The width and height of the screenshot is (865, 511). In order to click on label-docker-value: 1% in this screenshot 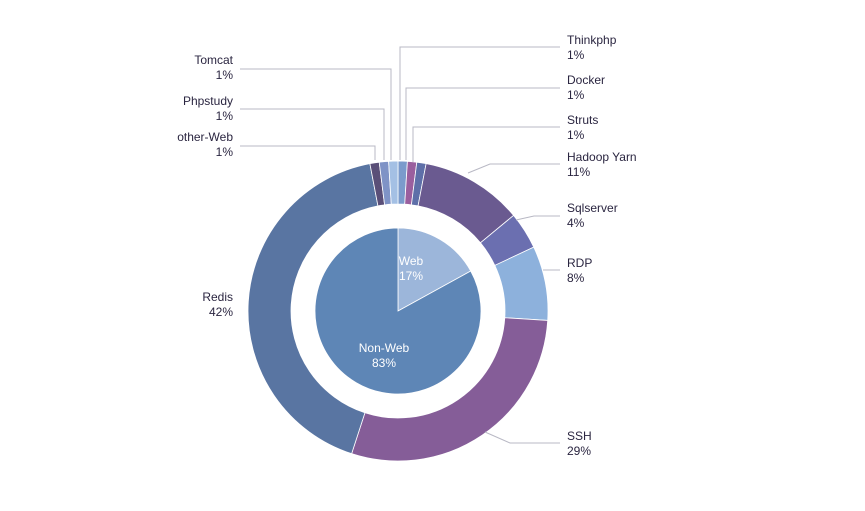, I will do `click(576, 95)`.